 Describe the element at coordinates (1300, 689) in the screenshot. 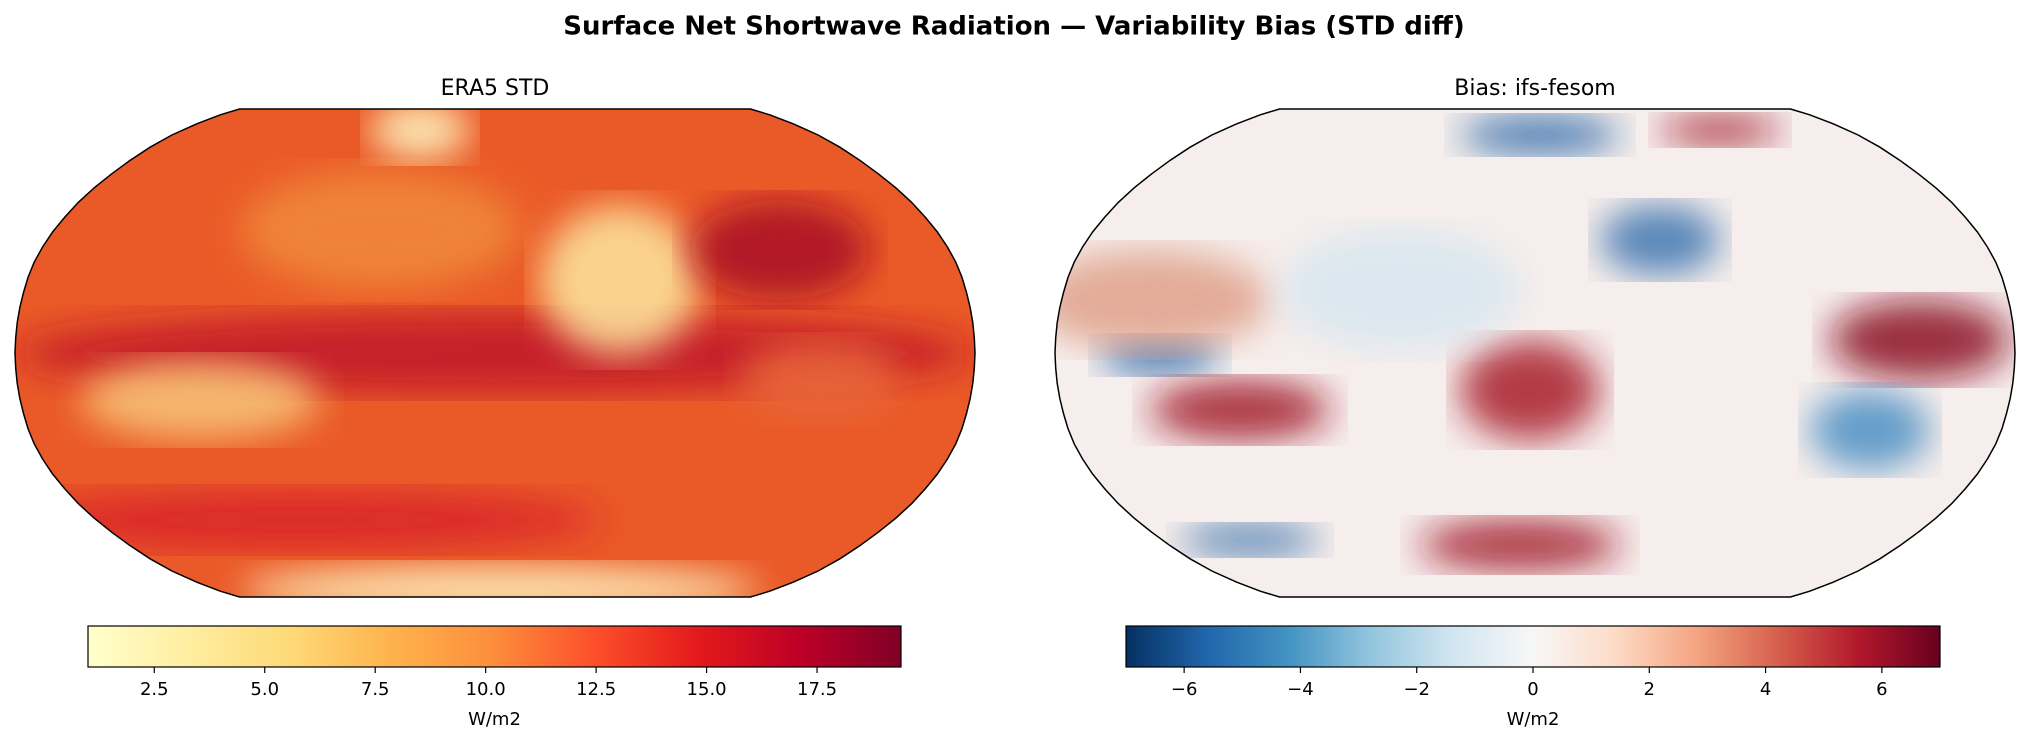

I see `colorbar-tick-label: −4` at that location.